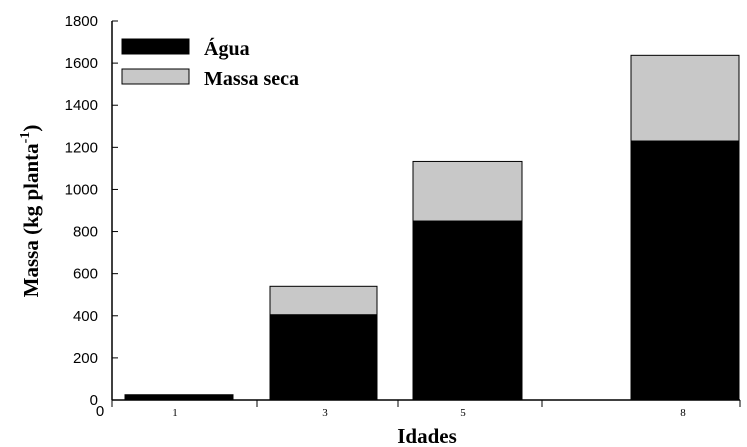  I want to click on y-tick-label: 800, so click(85, 232).